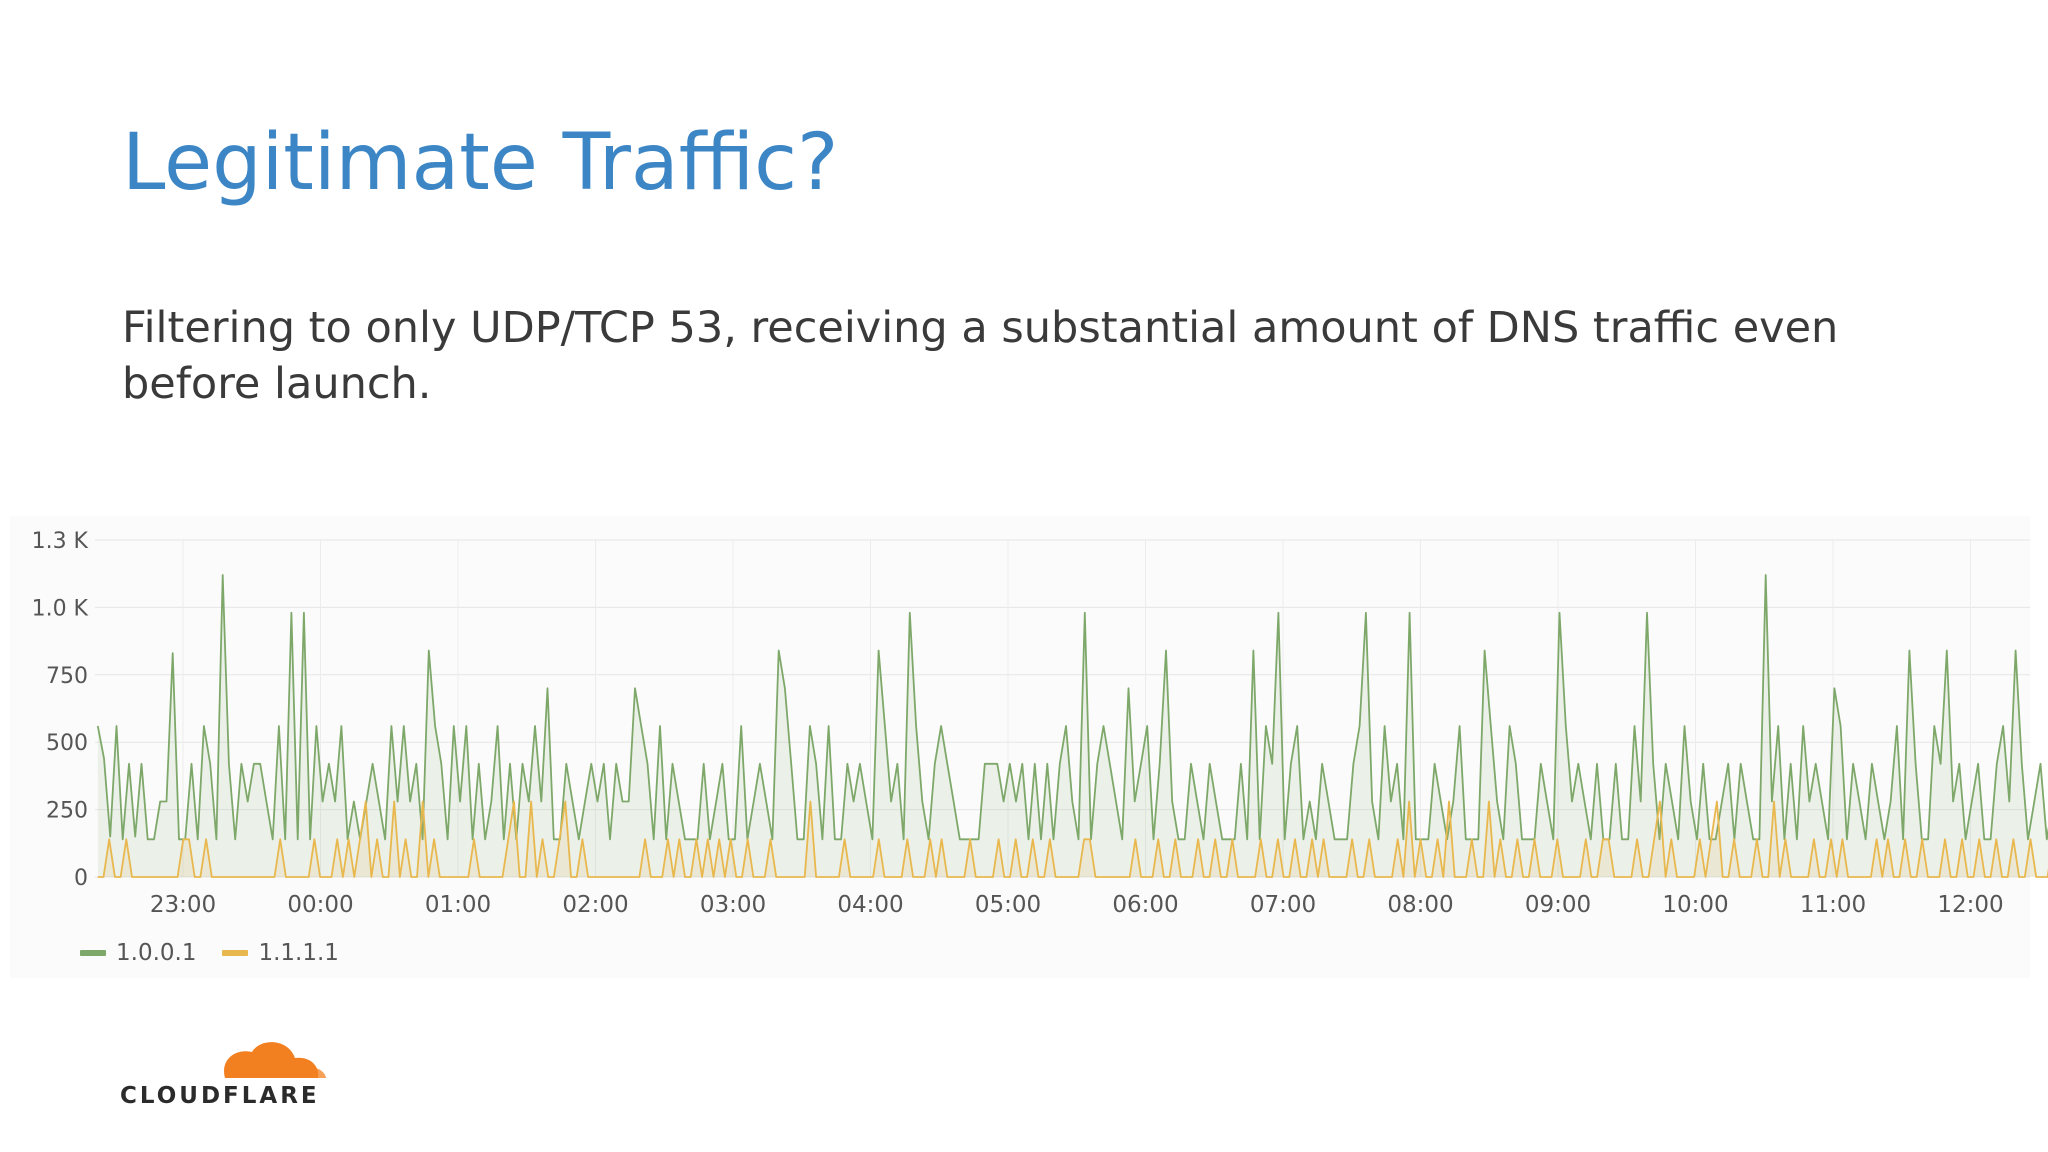 This screenshot has height=1152, width=2048. I want to click on y-tick-label: 500, so click(67, 743).